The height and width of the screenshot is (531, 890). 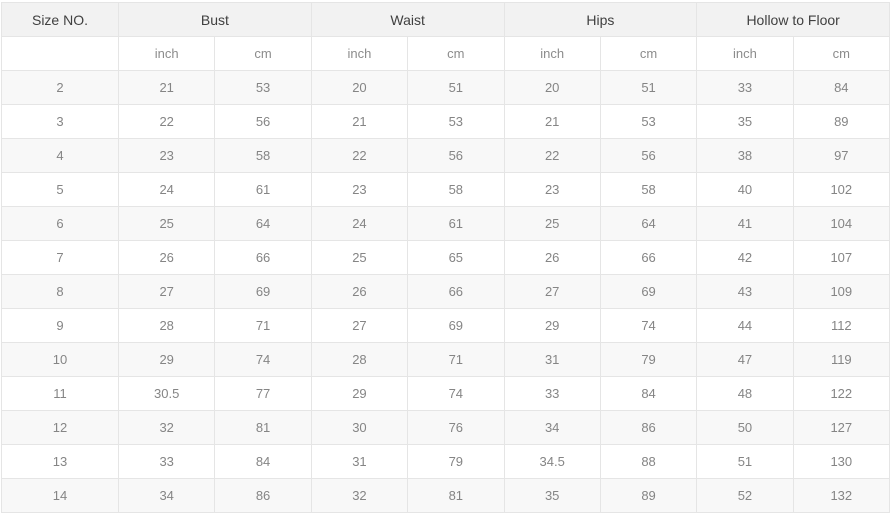 I want to click on size-cell: 7, so click(x=60, y=257).